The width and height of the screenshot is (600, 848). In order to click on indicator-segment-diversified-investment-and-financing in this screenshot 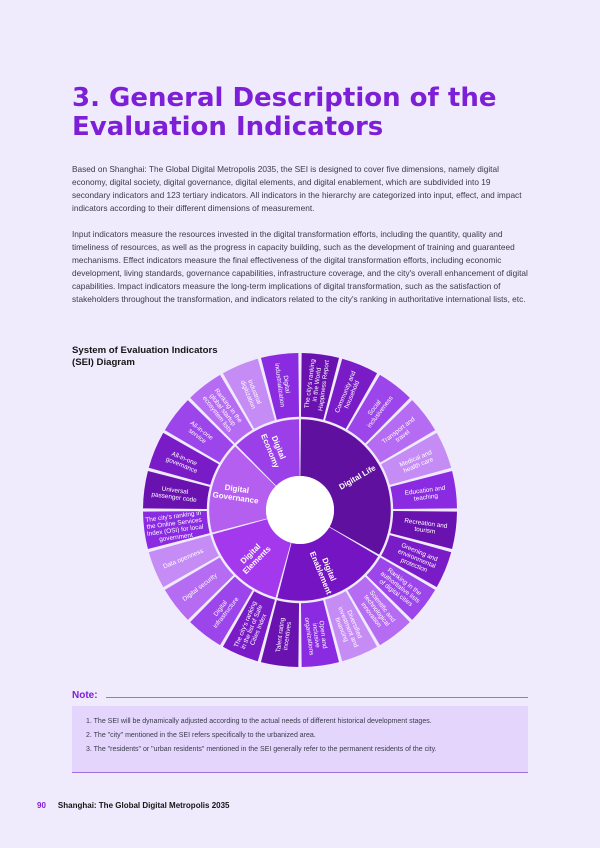, I will do `click(351, 626)`.